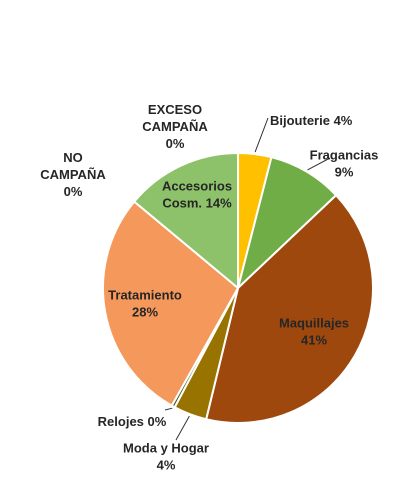 The width and height of the screenshot is (410, 490). What do you see at coordinates (166, 448) in the screenshot?
I see `data-label-line: Moda y Hogar` at bounding box center [166, 448].